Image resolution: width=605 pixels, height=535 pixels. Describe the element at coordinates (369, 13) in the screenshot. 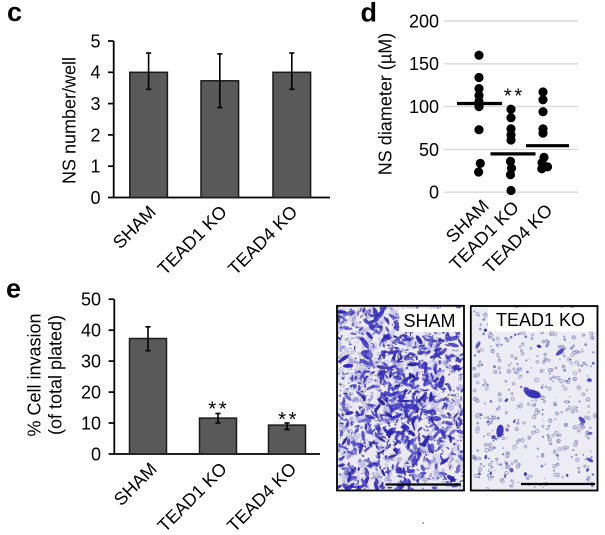

I see `svg-text: d` at that location.